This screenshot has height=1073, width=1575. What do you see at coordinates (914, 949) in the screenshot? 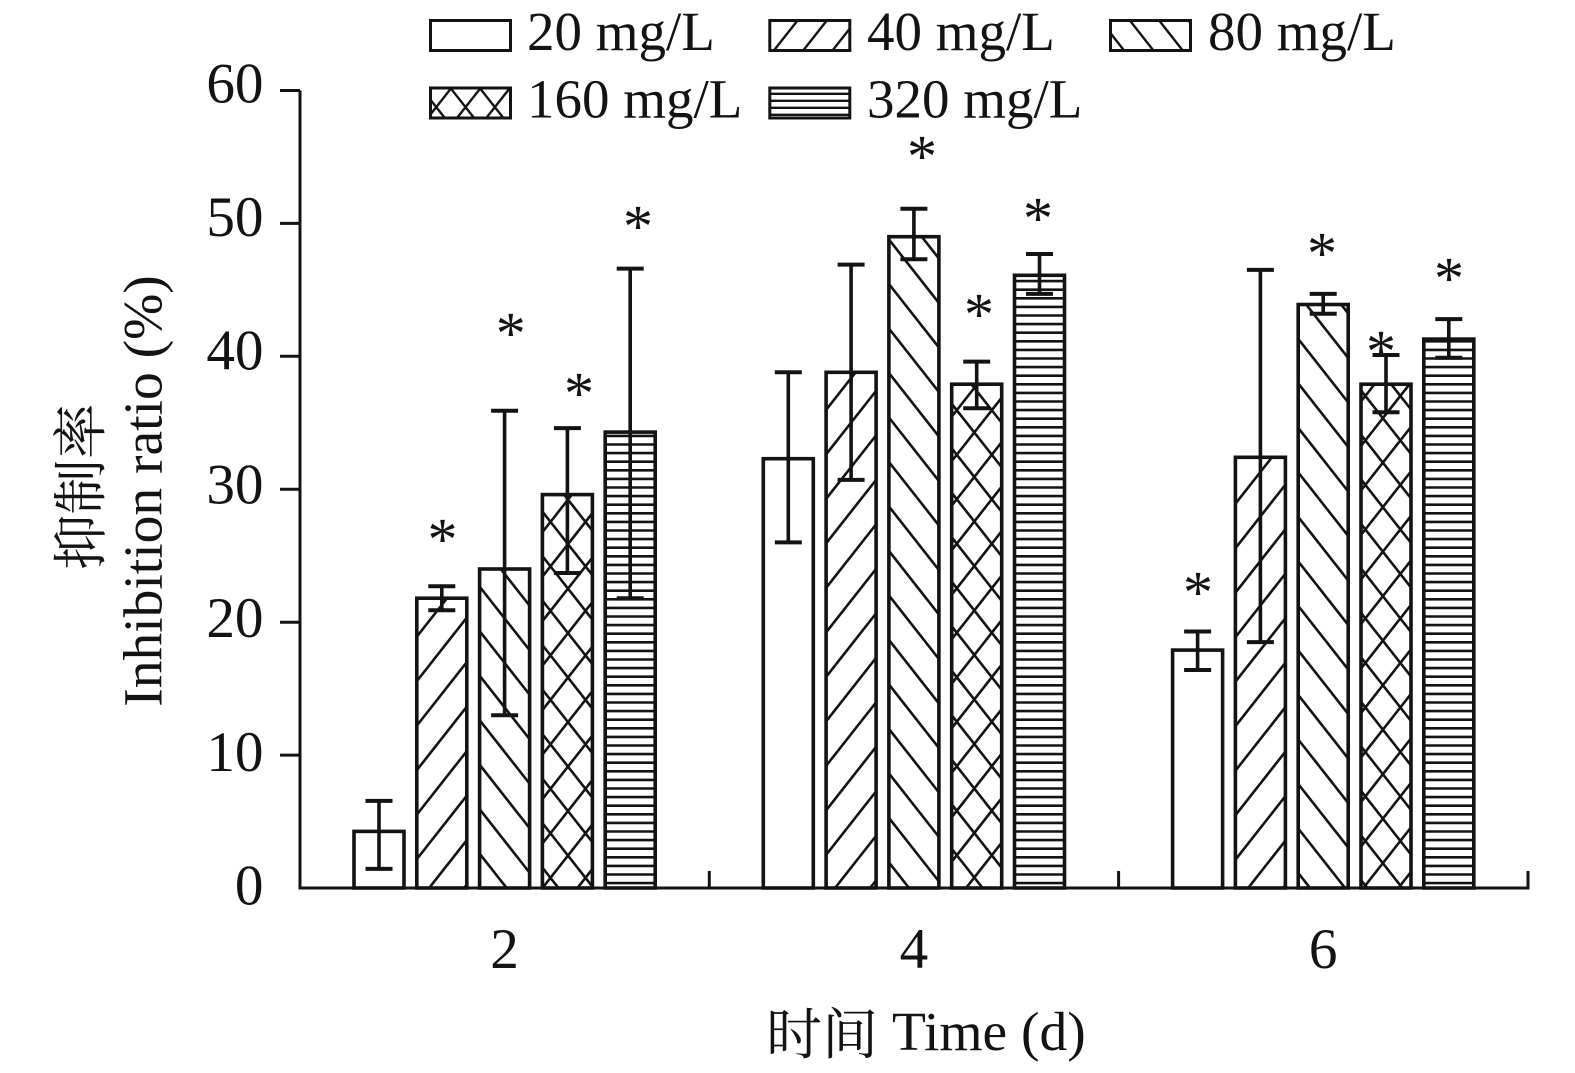
I see `svg-text: 4` at bounding box center [914, 949].